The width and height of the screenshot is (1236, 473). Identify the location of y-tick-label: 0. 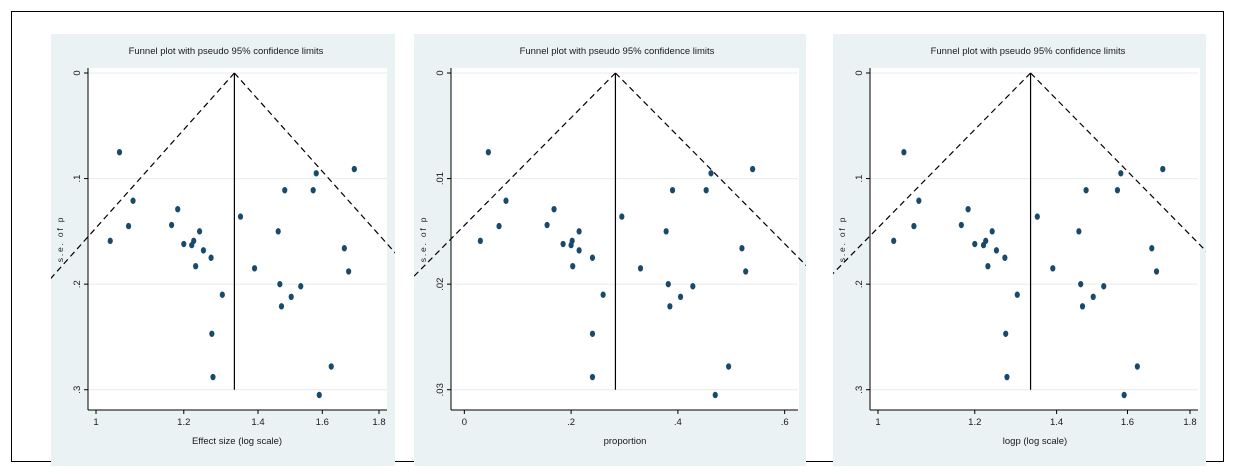
(77, 72).